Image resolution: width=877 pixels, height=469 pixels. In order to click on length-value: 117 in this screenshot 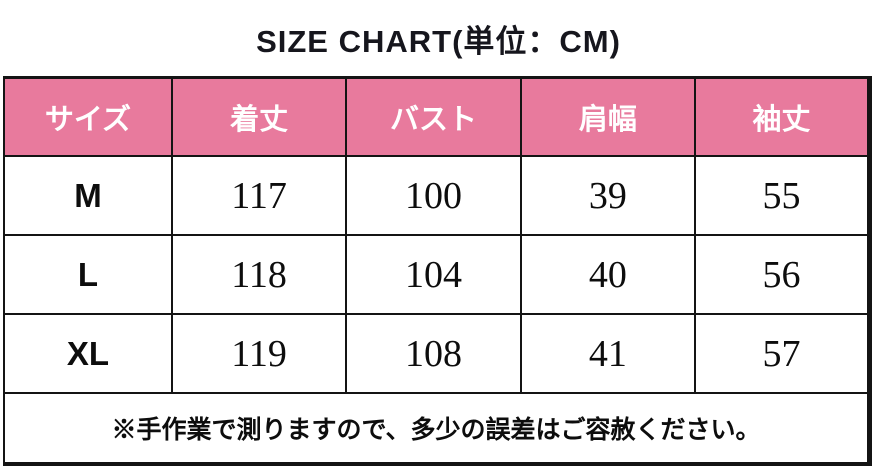, I will do `click(259, 195)`.